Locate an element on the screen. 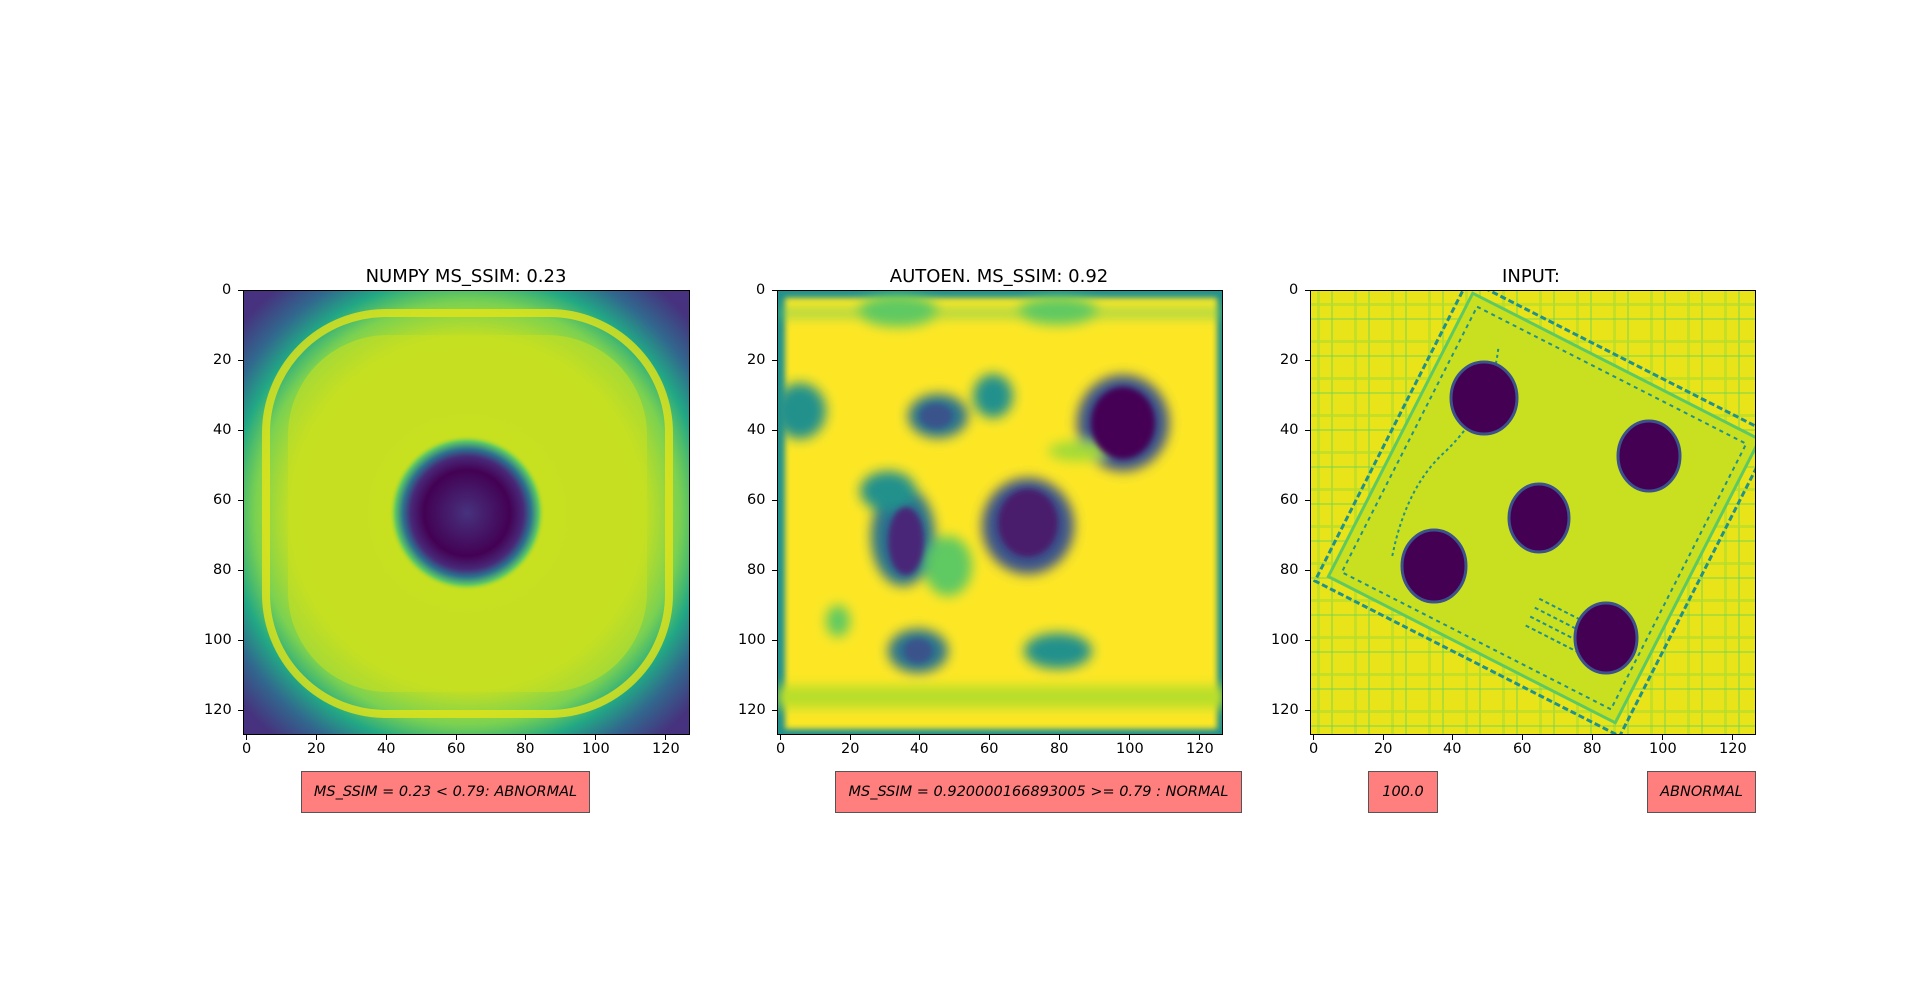  panel2-ytick-120: 120 is located at coordinates (752, 710).